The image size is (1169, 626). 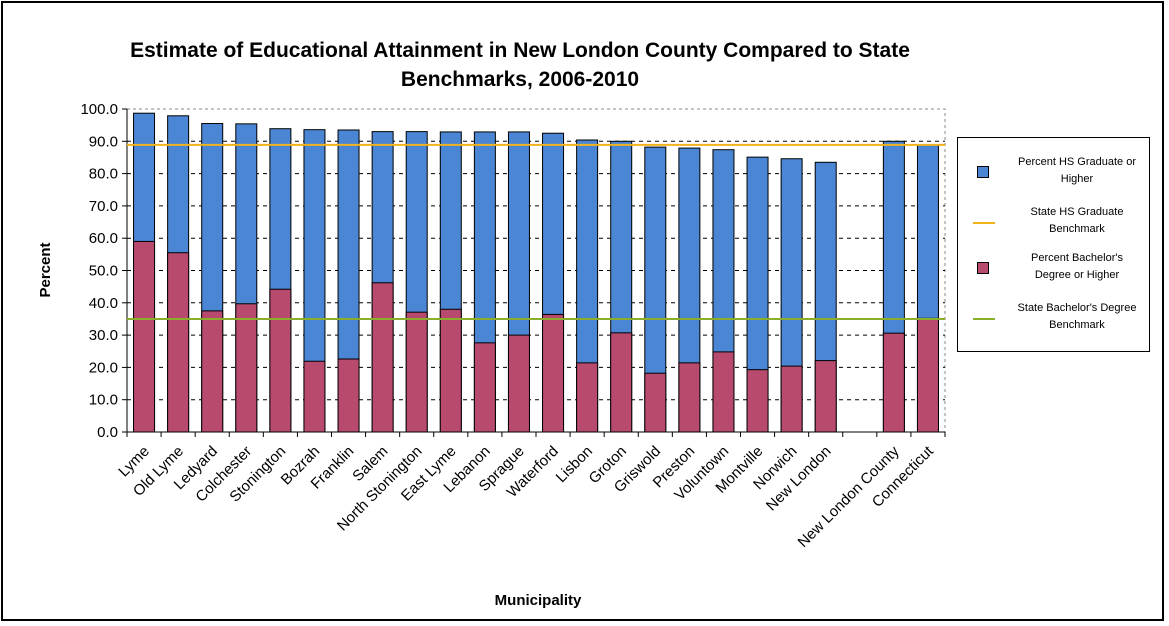 I want to click on legend-line-bachelors-benchmark, so click(x=984, y=319).